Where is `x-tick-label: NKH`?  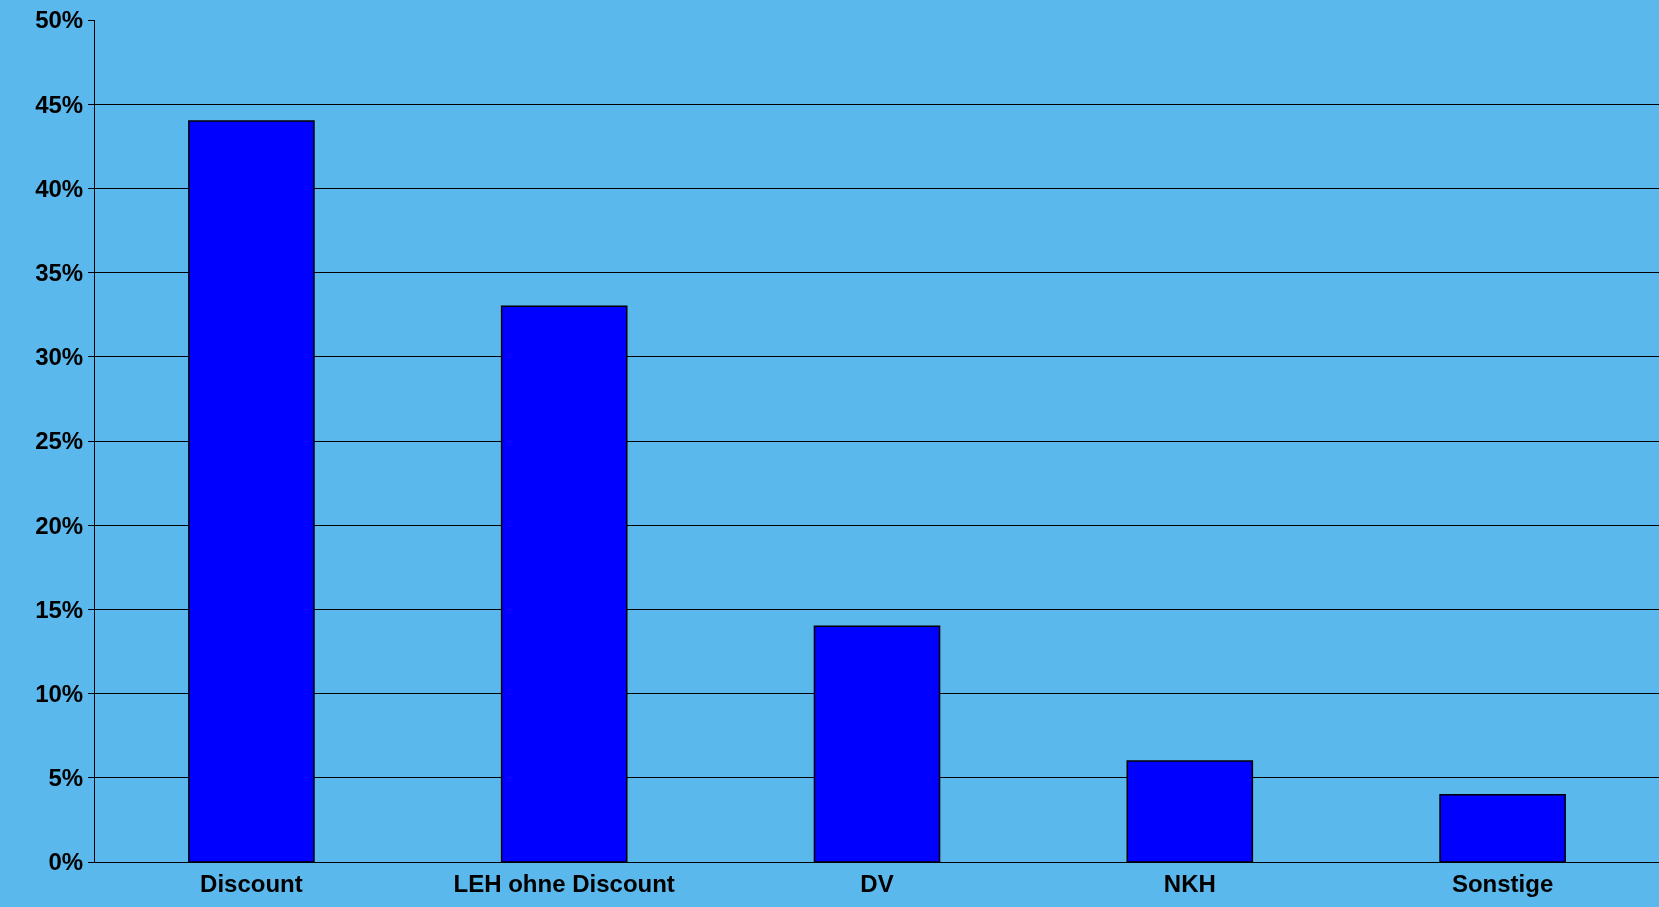
x-tick-label: NKH is located at coordinates (1189, 883).